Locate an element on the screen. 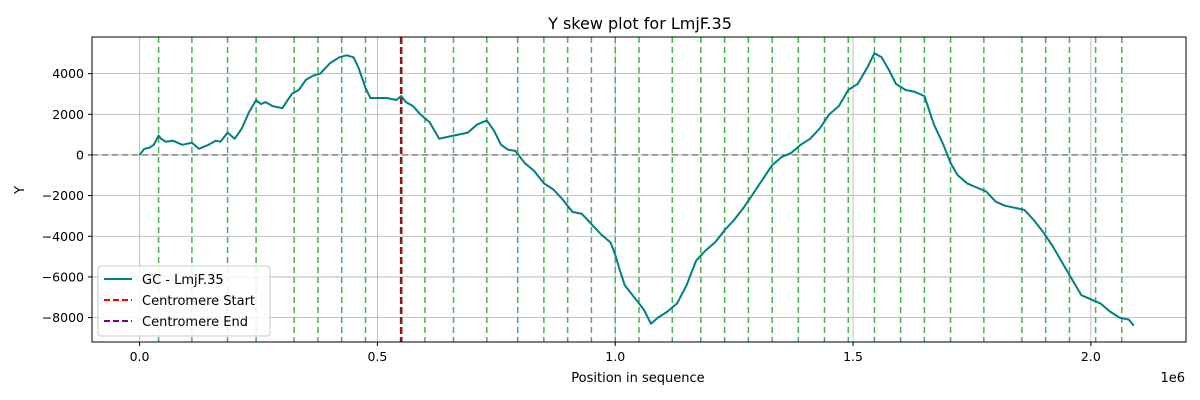  y-tick-label: −8000 is located at coordinates (63, 317).